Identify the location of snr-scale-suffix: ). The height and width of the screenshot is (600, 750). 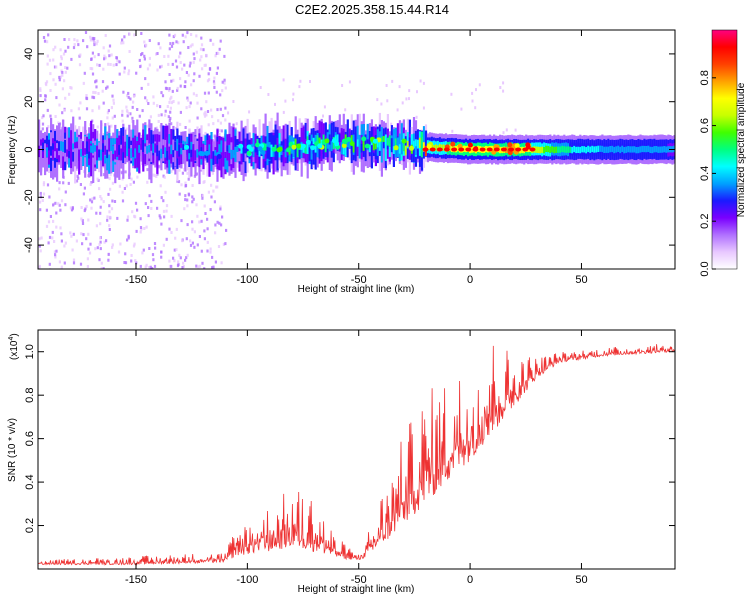
(14, 334).